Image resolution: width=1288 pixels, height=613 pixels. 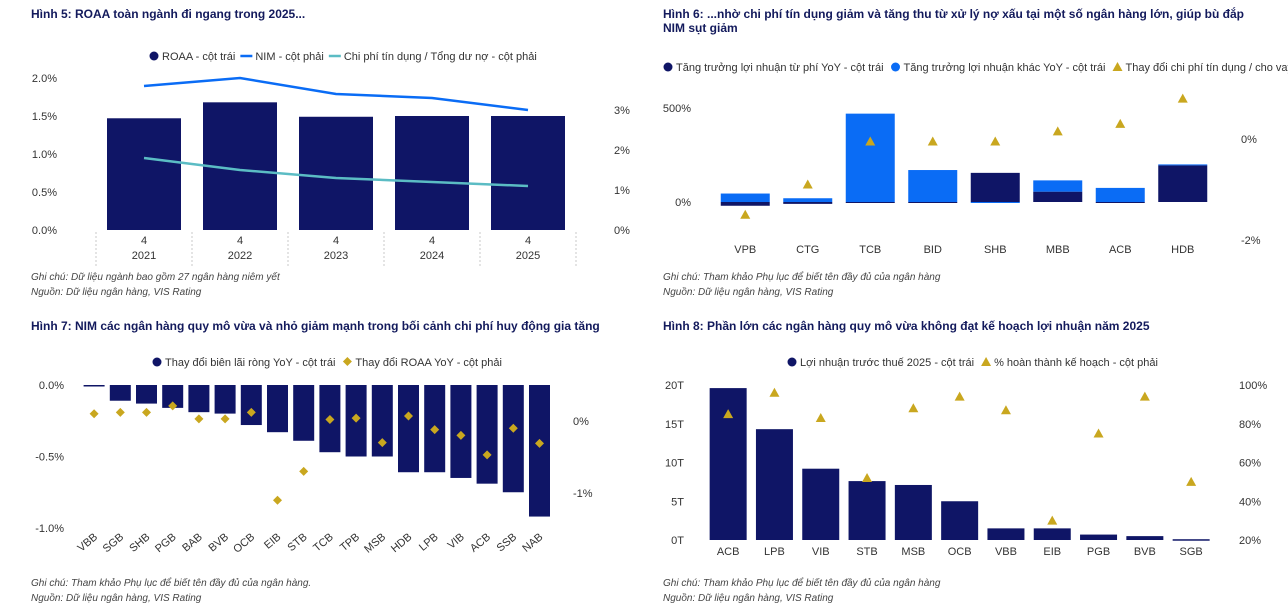 I want to click on x-tick-label: MSB, so click(x=913, y=552).